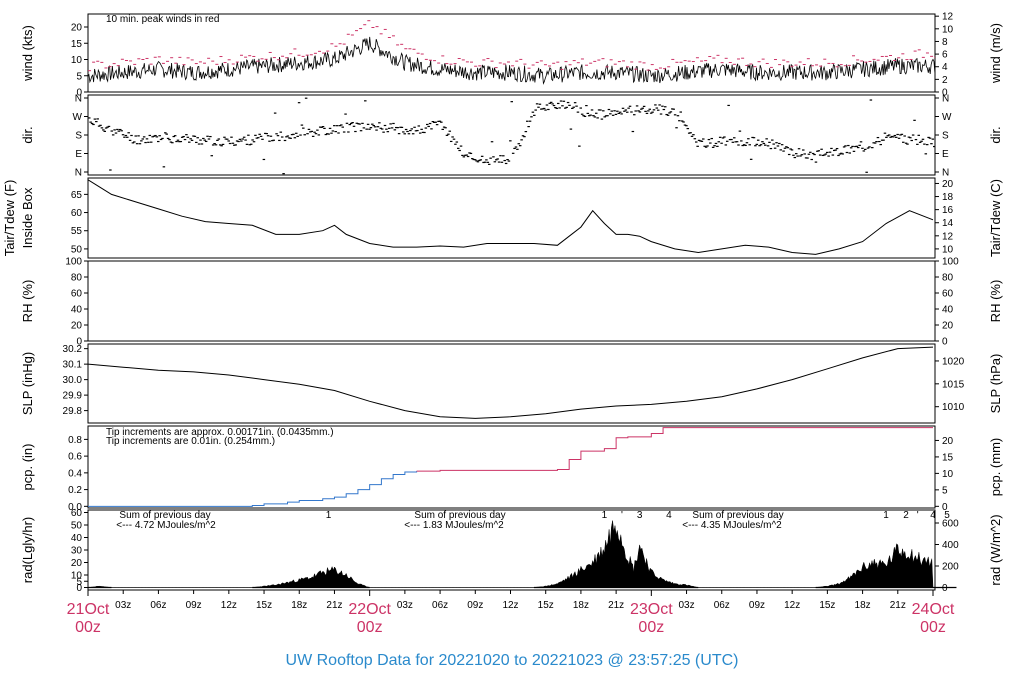 The width and height of the screenshot is (1024, 700). What do you see at coordinates (78, 117) in the screenshot?
I see `y-tick-label: W` at bounding box center [78, 117].